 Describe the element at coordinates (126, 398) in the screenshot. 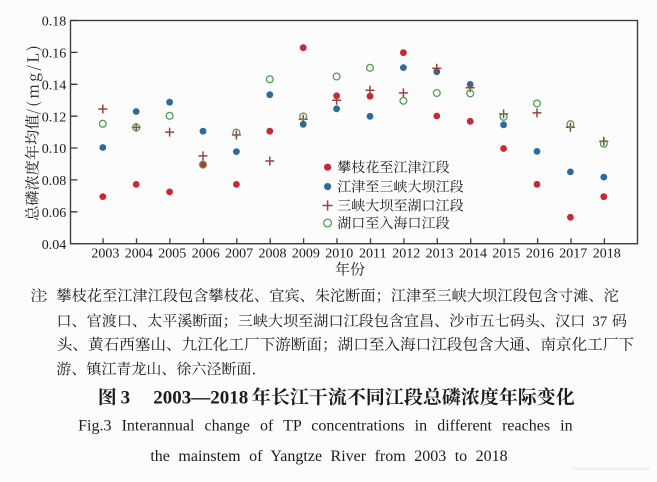

I see `svg-text: 3` at that location.